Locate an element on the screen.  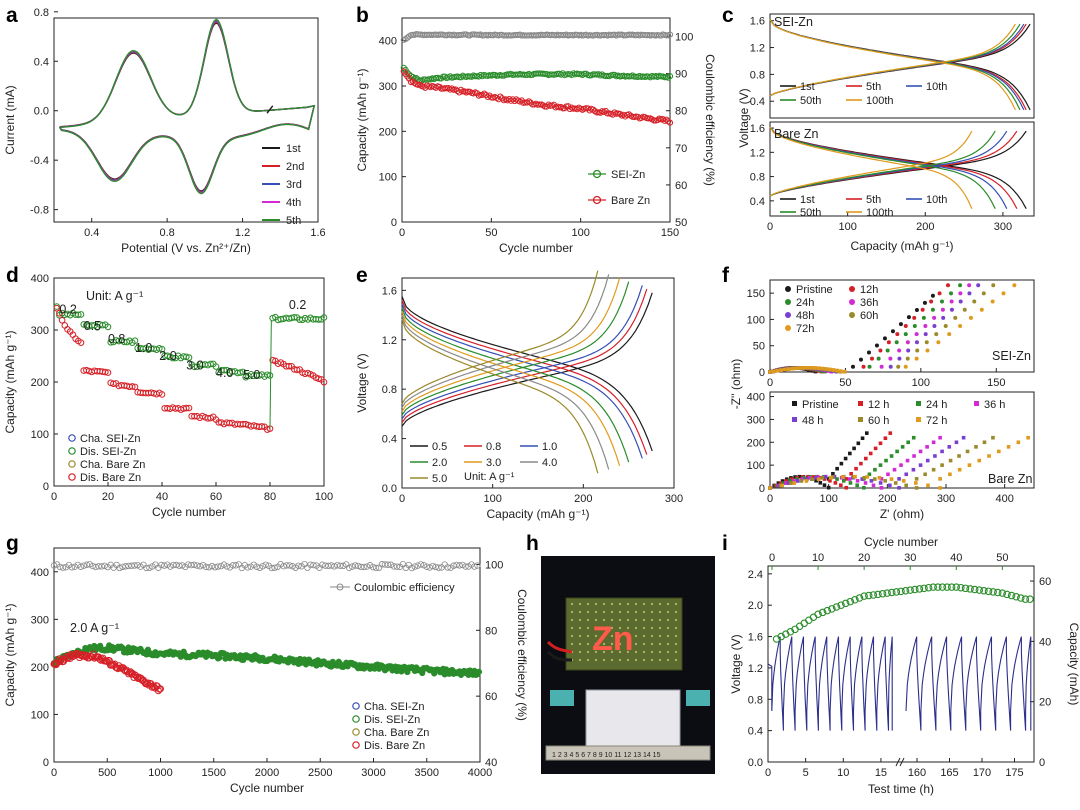
rate-label: 0.5 is located at coordinates (92, 326).